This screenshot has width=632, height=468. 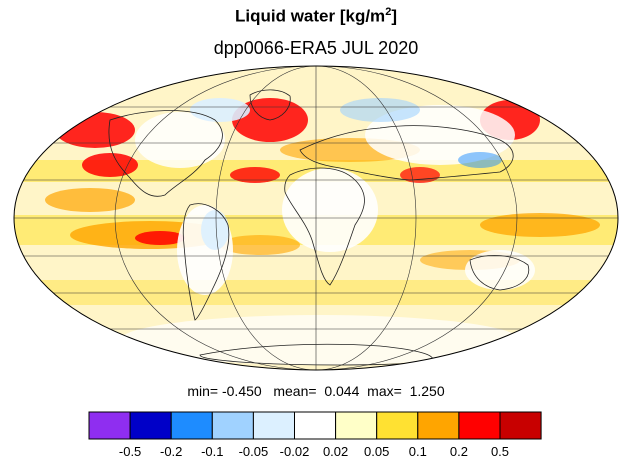 I want to click on colorbar-label: 0.2, so click(x=459, y=451).